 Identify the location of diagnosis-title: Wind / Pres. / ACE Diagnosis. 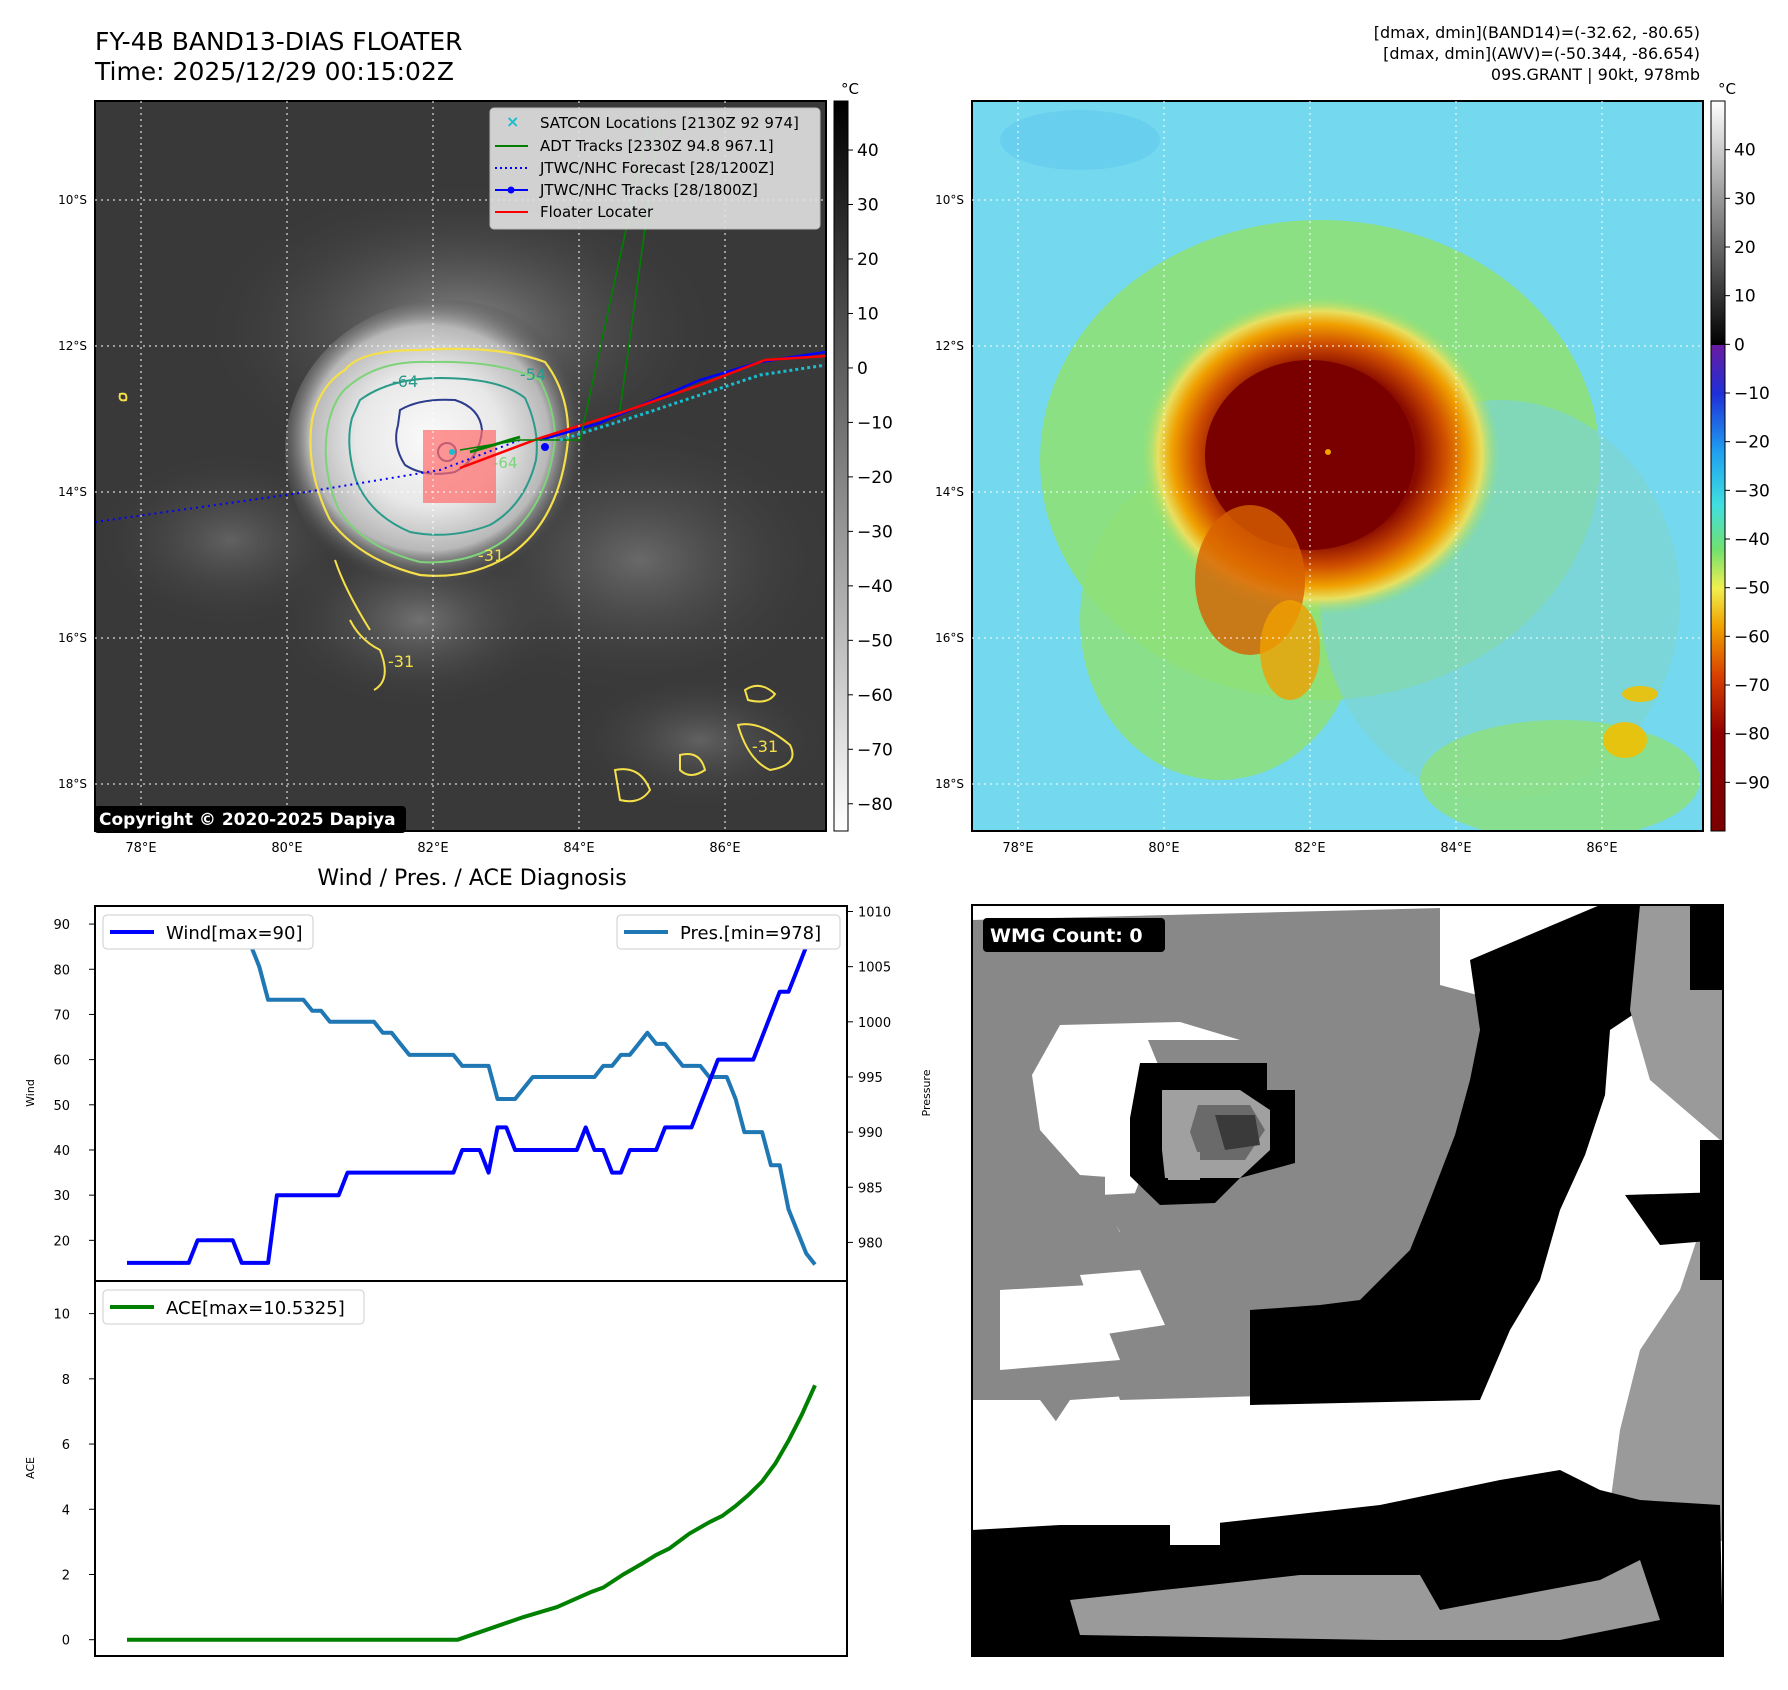
(471, 878).